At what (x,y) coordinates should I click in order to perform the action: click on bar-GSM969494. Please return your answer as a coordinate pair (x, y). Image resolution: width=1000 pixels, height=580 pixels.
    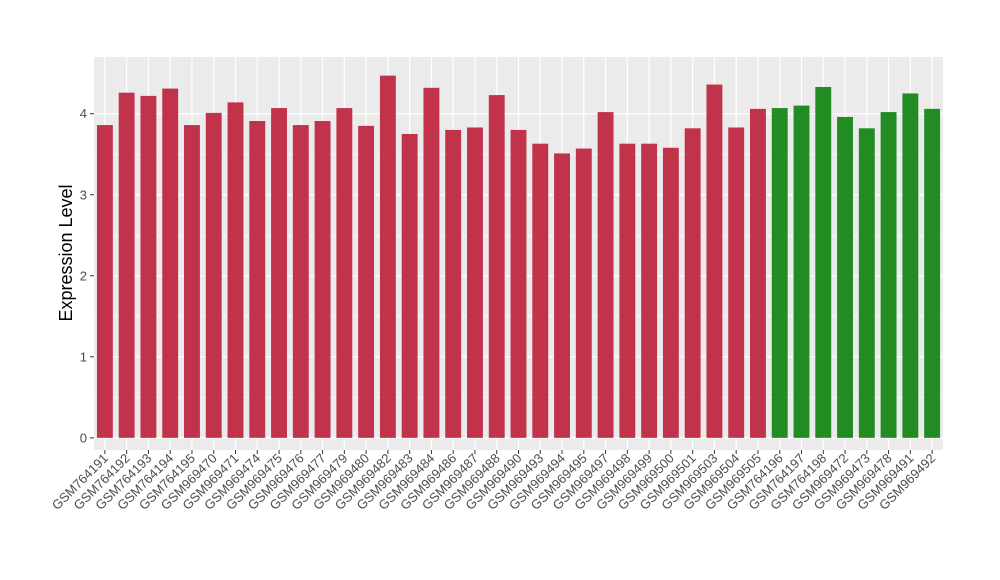
    Looking at the image, I should click on (562, 295).